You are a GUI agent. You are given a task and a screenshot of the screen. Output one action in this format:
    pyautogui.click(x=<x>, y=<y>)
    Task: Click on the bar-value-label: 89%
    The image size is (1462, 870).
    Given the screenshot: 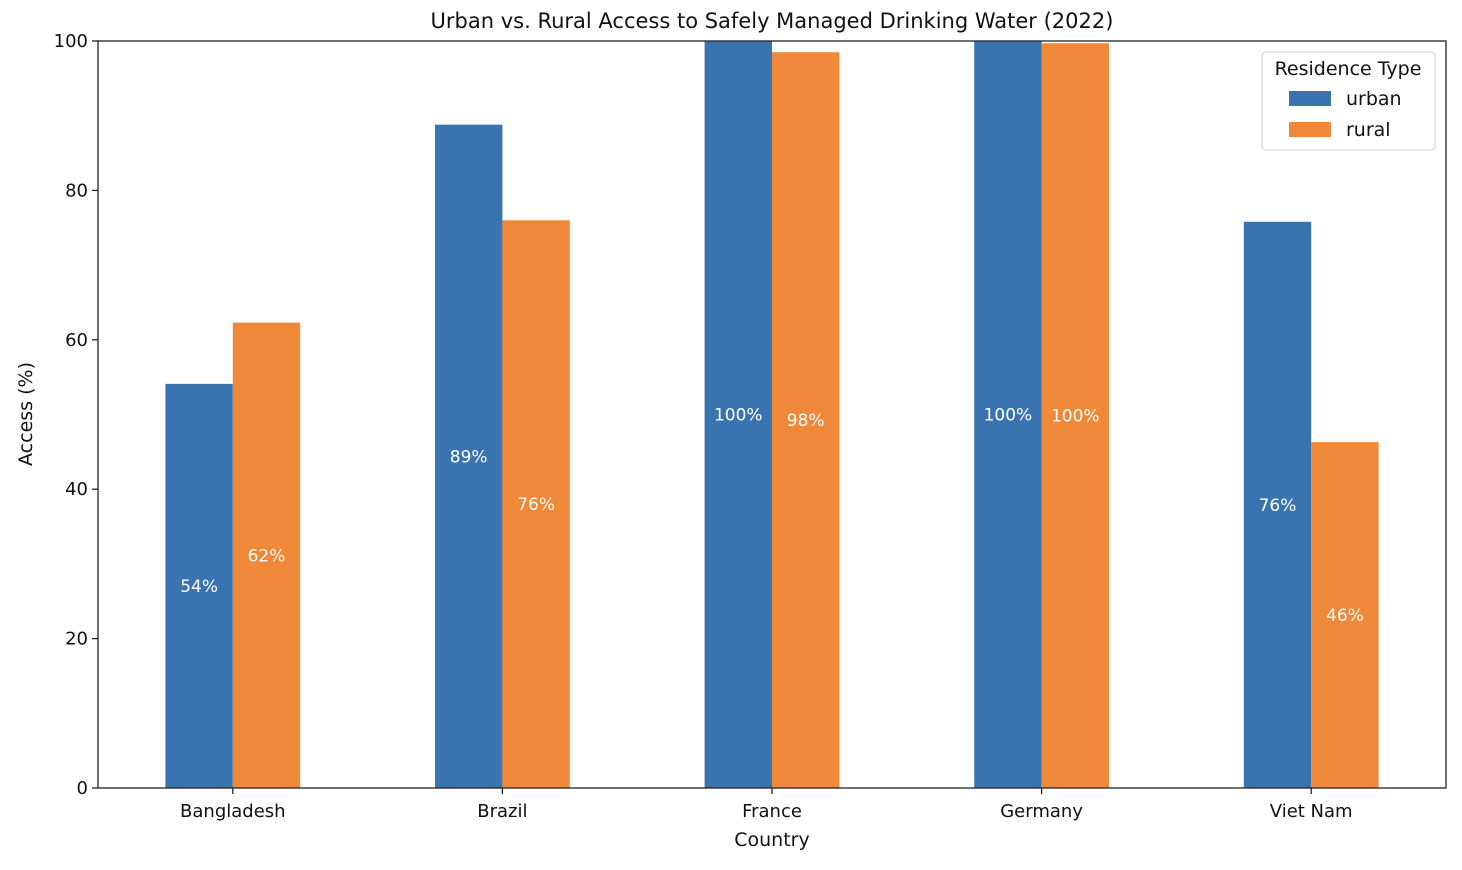 What is the action you would take?
    pyautogui.click(x=469, y=457)
    